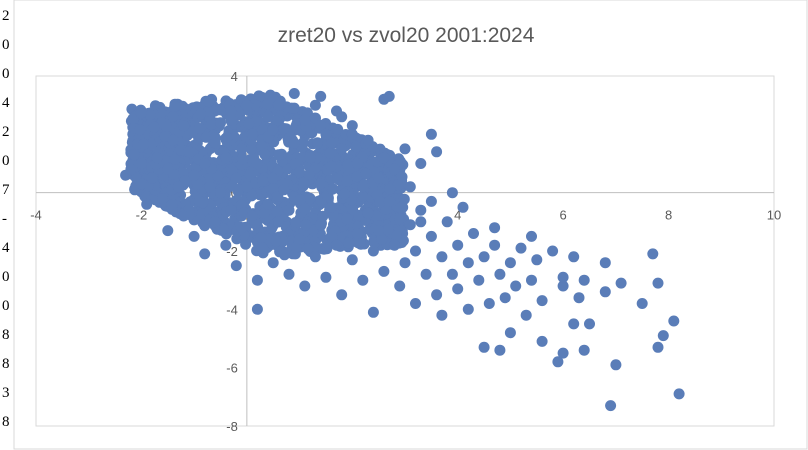 This screenshot has width=808, height=450. What do you see at coordinates (232, 251) in the screenshot?
I see `y-tick-label: -2` at bounding box center [232, 251].